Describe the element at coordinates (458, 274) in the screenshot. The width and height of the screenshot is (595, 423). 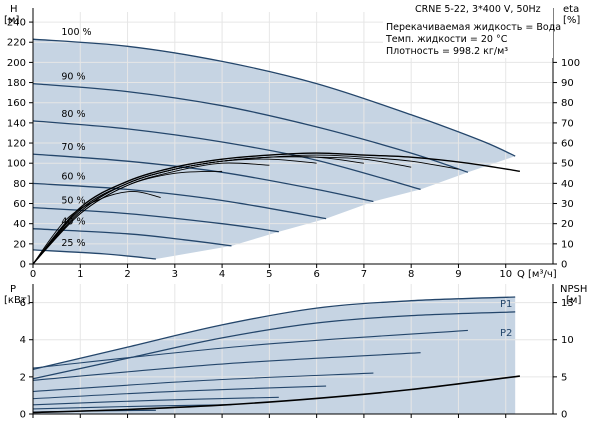
I see `x-tick-label: 9` at that location.